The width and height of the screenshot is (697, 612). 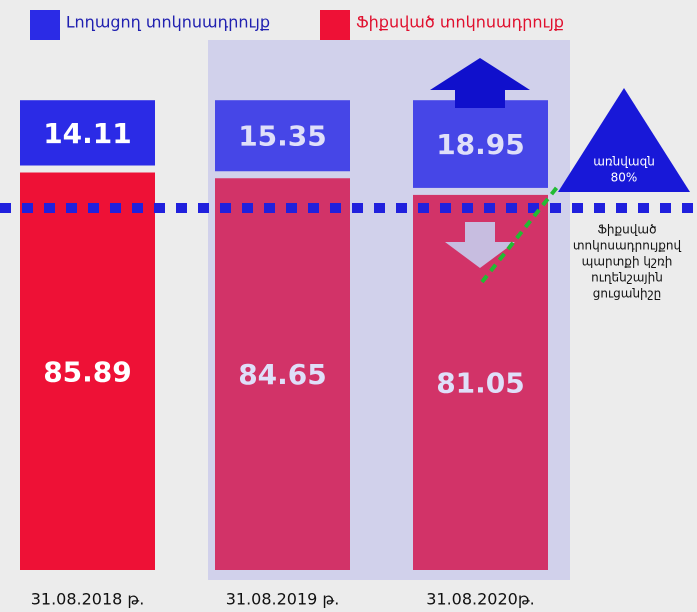 What do you see at coordinates (624, 162) in the screenshot?
I see `threshold-label: առնվազն` at bounding box center [624, 162].